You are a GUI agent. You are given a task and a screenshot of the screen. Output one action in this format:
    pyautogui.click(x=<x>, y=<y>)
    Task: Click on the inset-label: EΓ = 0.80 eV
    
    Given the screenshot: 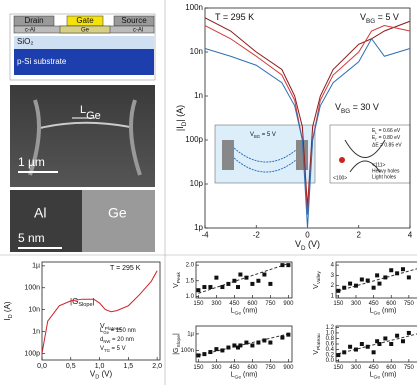 What is the action you would take?
    pyautogui.click(x=386, y=138)
    